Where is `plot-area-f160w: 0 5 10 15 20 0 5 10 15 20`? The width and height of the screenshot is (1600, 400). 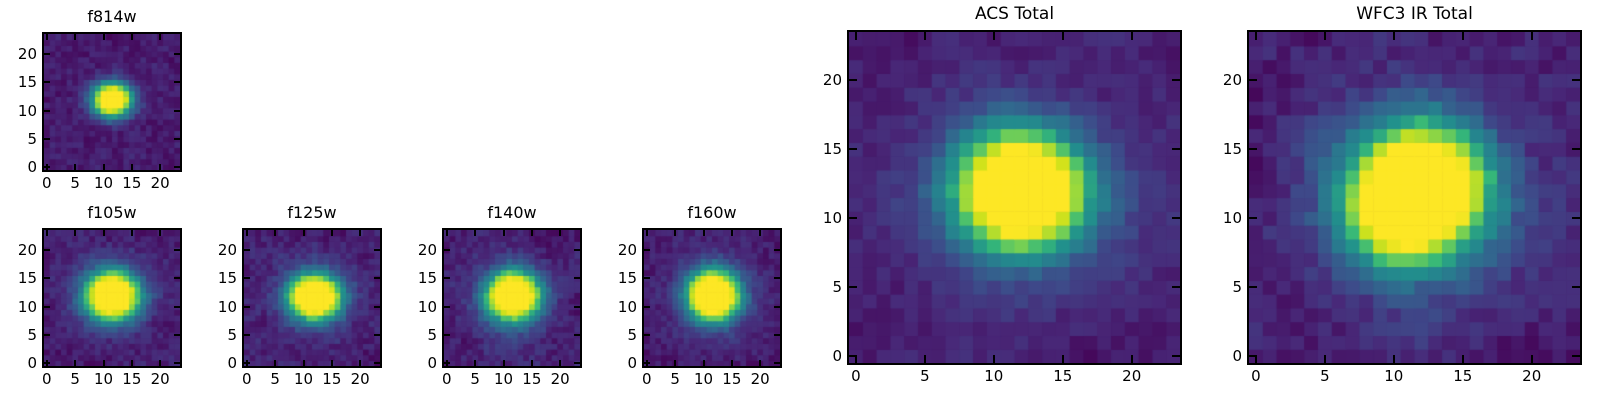 plot-area-f160w: 0 5 10 15 20 0 5 10 15 20 is located at coordinates (700, 307).